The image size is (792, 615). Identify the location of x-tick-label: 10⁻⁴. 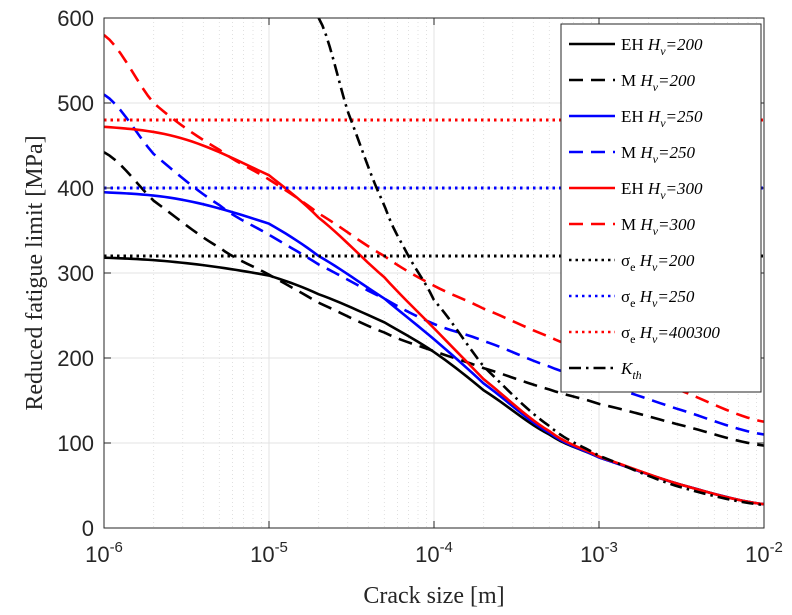
(434, 553).